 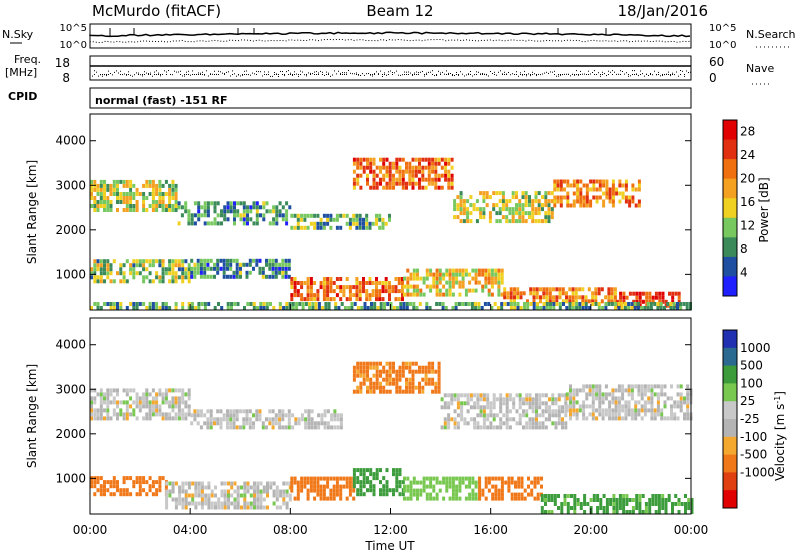 I want to click on velocity-colorbar-swatch, so click(x=730, y=446).